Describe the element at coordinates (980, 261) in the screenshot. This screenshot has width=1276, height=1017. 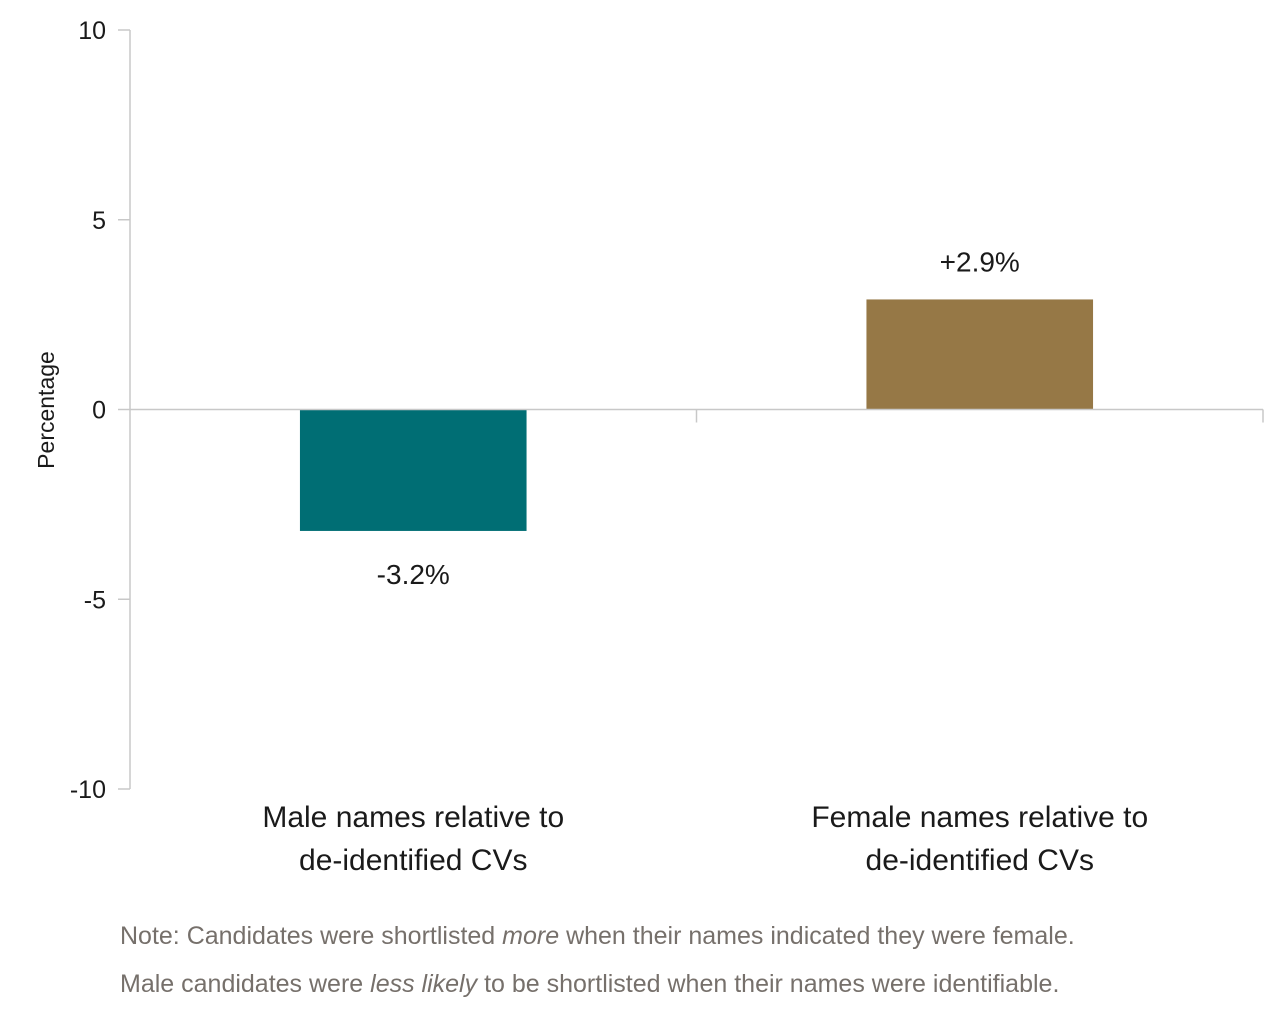
I see `data-label: +2.9%` at that location.